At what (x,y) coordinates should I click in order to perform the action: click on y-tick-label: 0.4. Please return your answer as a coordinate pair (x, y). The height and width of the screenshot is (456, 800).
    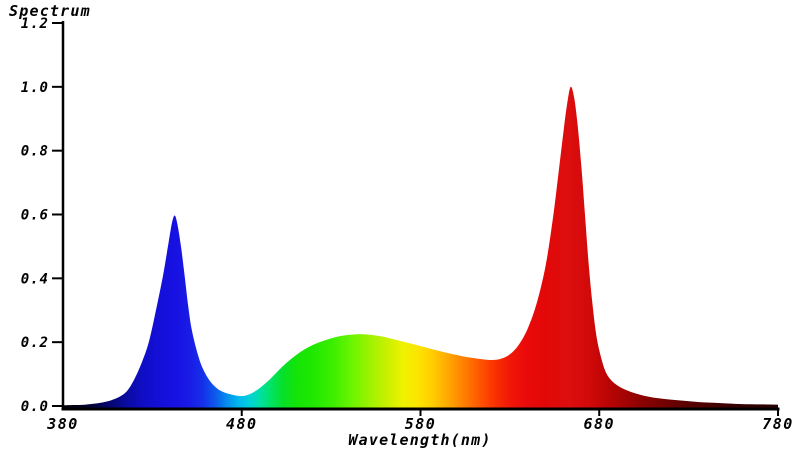
    Looking at the image, I should click on (35, 279).